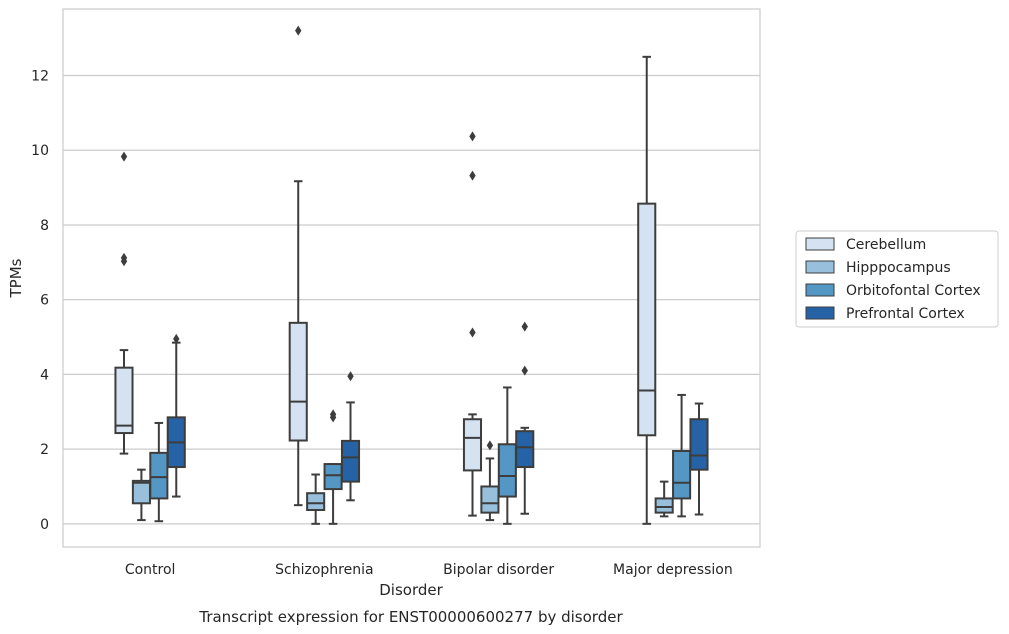 The height and width of the screenshot is (634, 1009). I want to click on x-tick-label: Schizophrenia, so click(324, 570).